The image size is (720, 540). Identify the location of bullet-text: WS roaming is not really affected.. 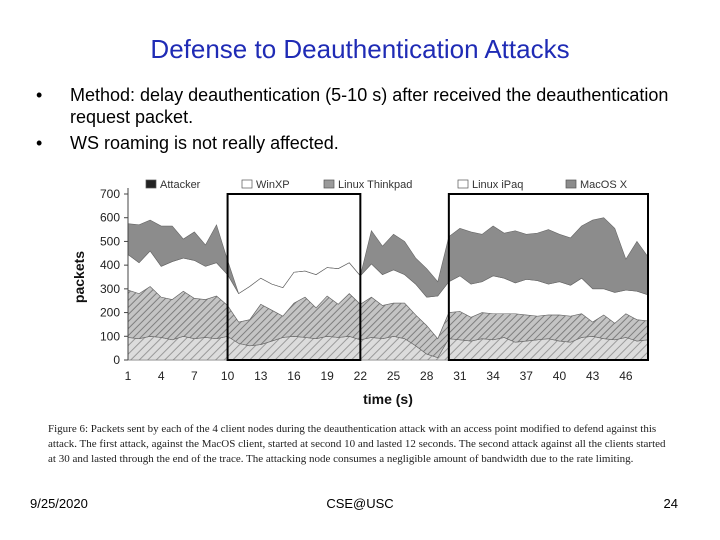
(204, 143).